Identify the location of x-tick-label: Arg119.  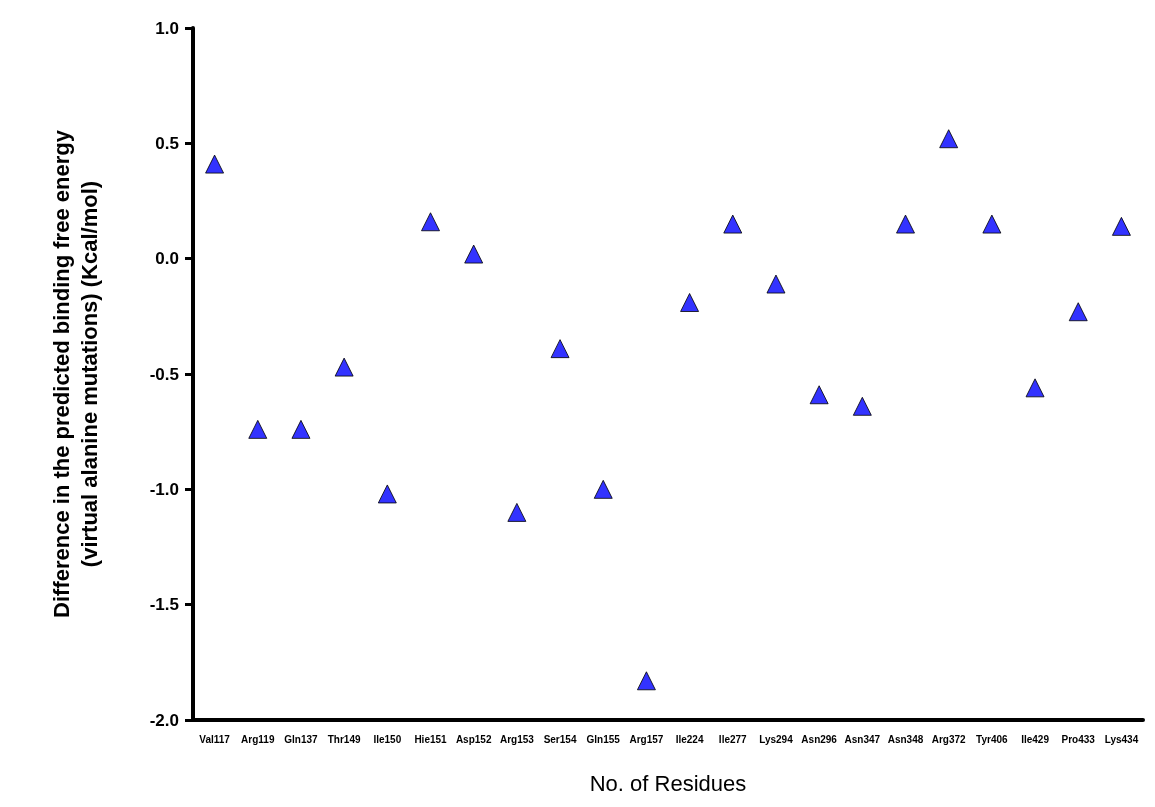
(258, 739).